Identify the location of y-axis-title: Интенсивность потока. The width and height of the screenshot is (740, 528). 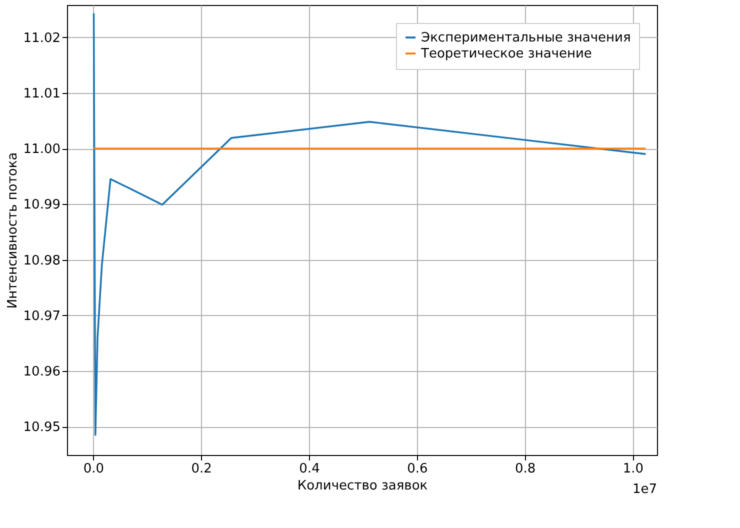
(12, 230).